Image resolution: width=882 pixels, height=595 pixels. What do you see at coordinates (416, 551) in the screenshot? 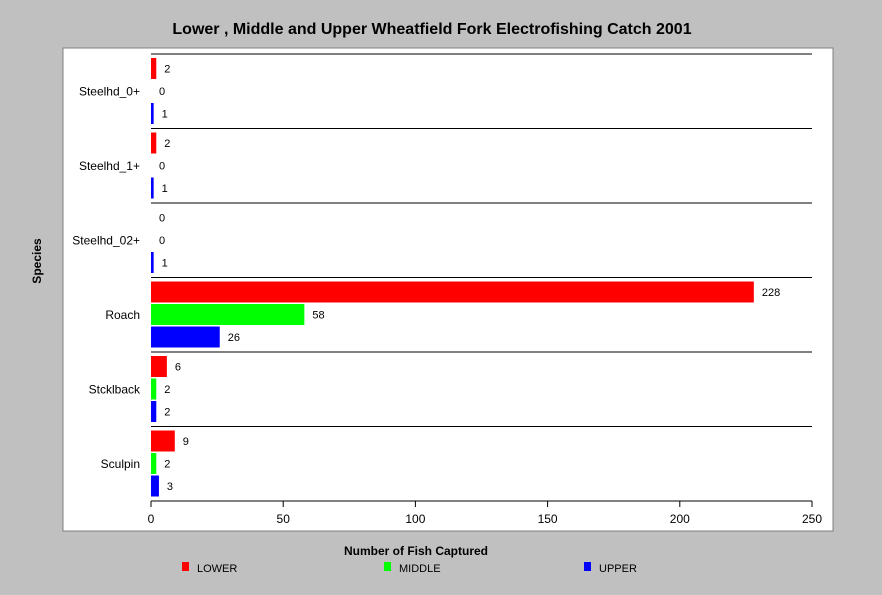
I see `x-axis-title: Number of Fish Captured` at bounding box center [416, 551].